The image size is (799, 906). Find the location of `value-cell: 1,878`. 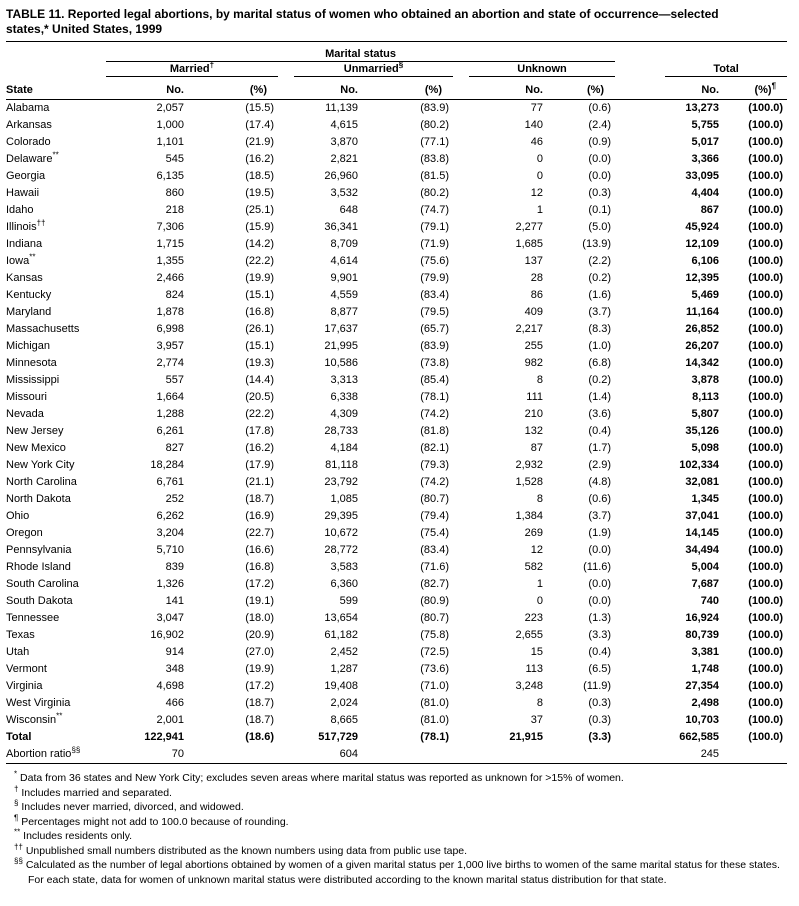

value-cell: 1,878 is located at coordinates (170, 312).